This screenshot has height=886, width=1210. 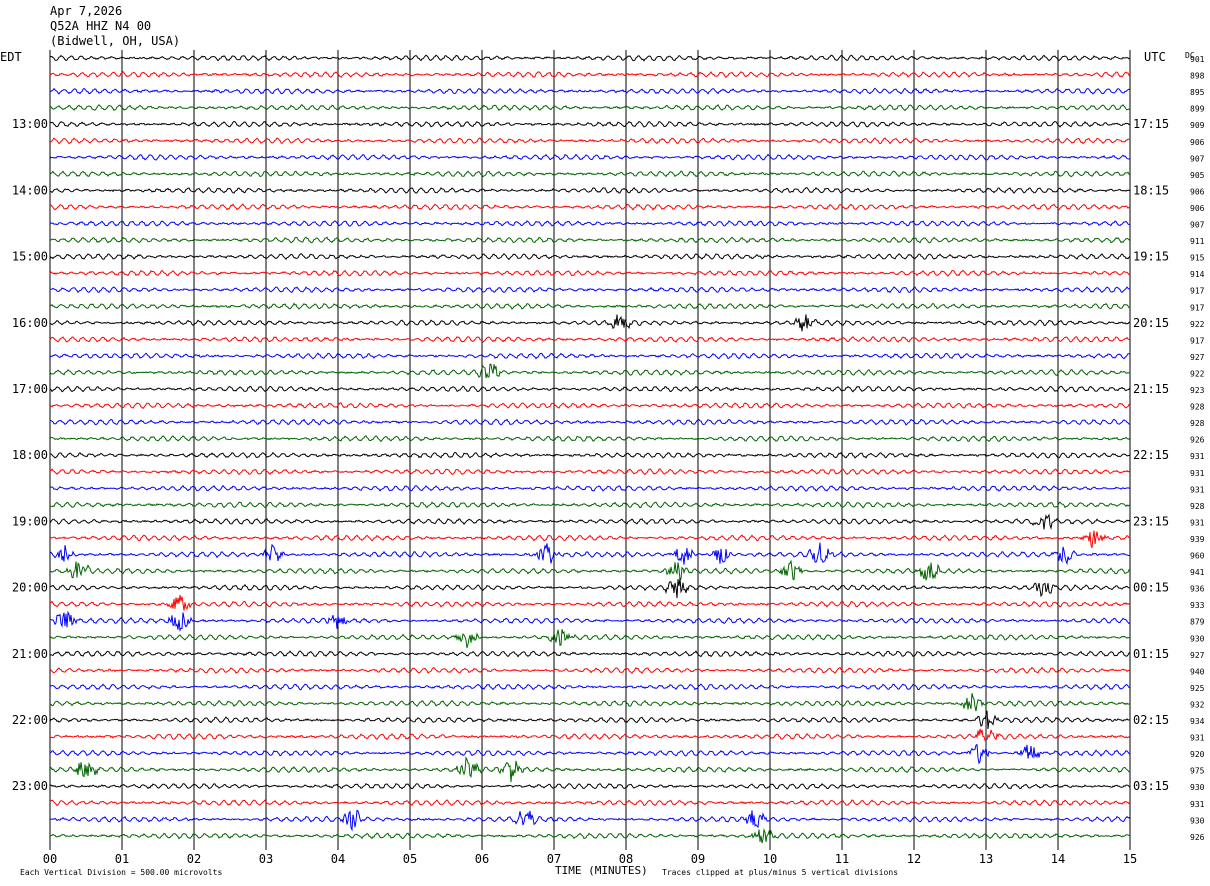 I want to click on left-timezone-label: EDT, so click(x=11, y=57).